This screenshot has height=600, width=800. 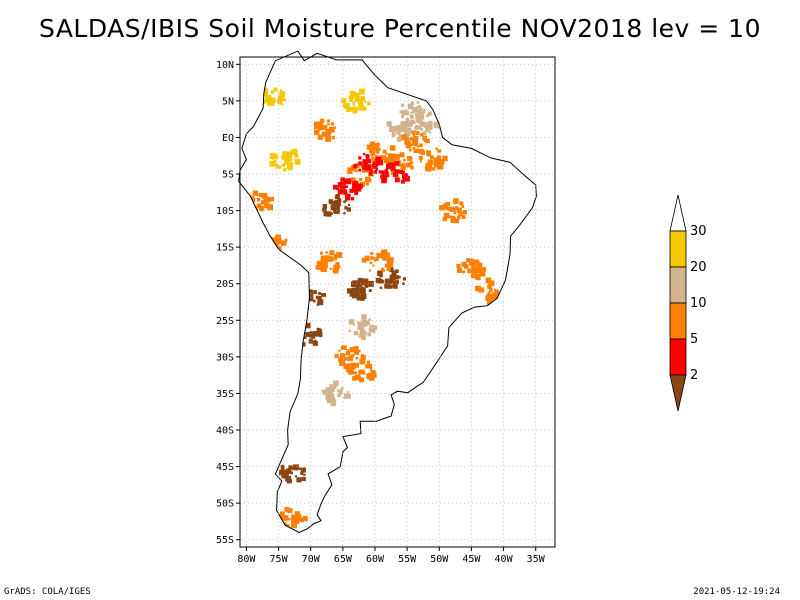 I want to click on legend-label: 10, so click(x=698, y=303).